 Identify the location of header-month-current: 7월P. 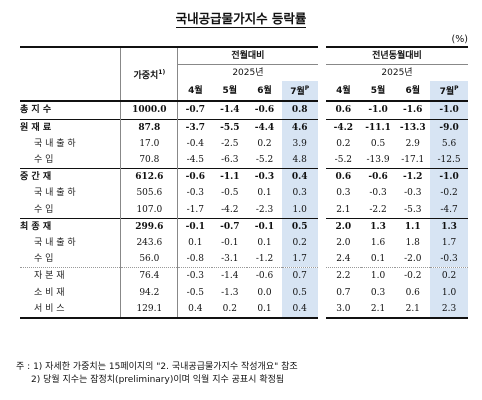
(449, 92).